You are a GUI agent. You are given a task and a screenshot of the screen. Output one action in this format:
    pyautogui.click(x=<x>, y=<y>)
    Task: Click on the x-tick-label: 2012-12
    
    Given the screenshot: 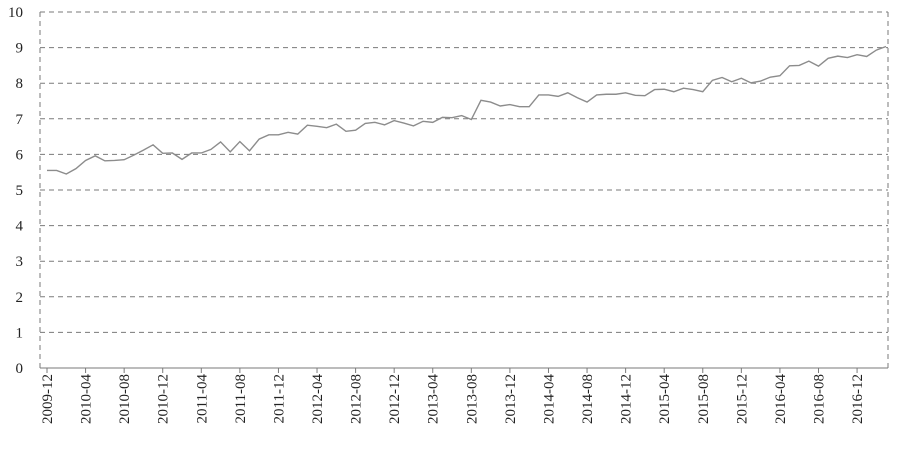 What is the action you would take?
    pyautogui.click(x=395, y=399)
    